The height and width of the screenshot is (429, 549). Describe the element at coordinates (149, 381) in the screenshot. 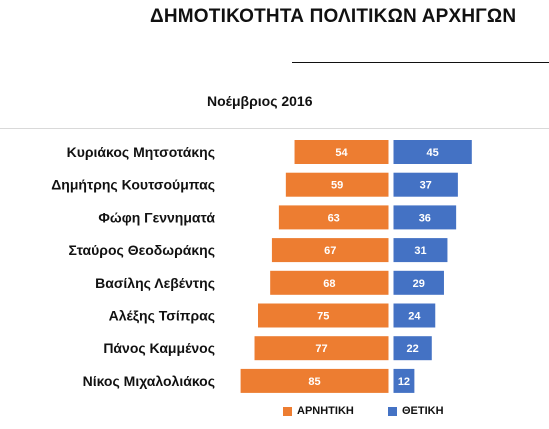

I see `category-label: Νίκος Μιχαλολιάκος` at that location.